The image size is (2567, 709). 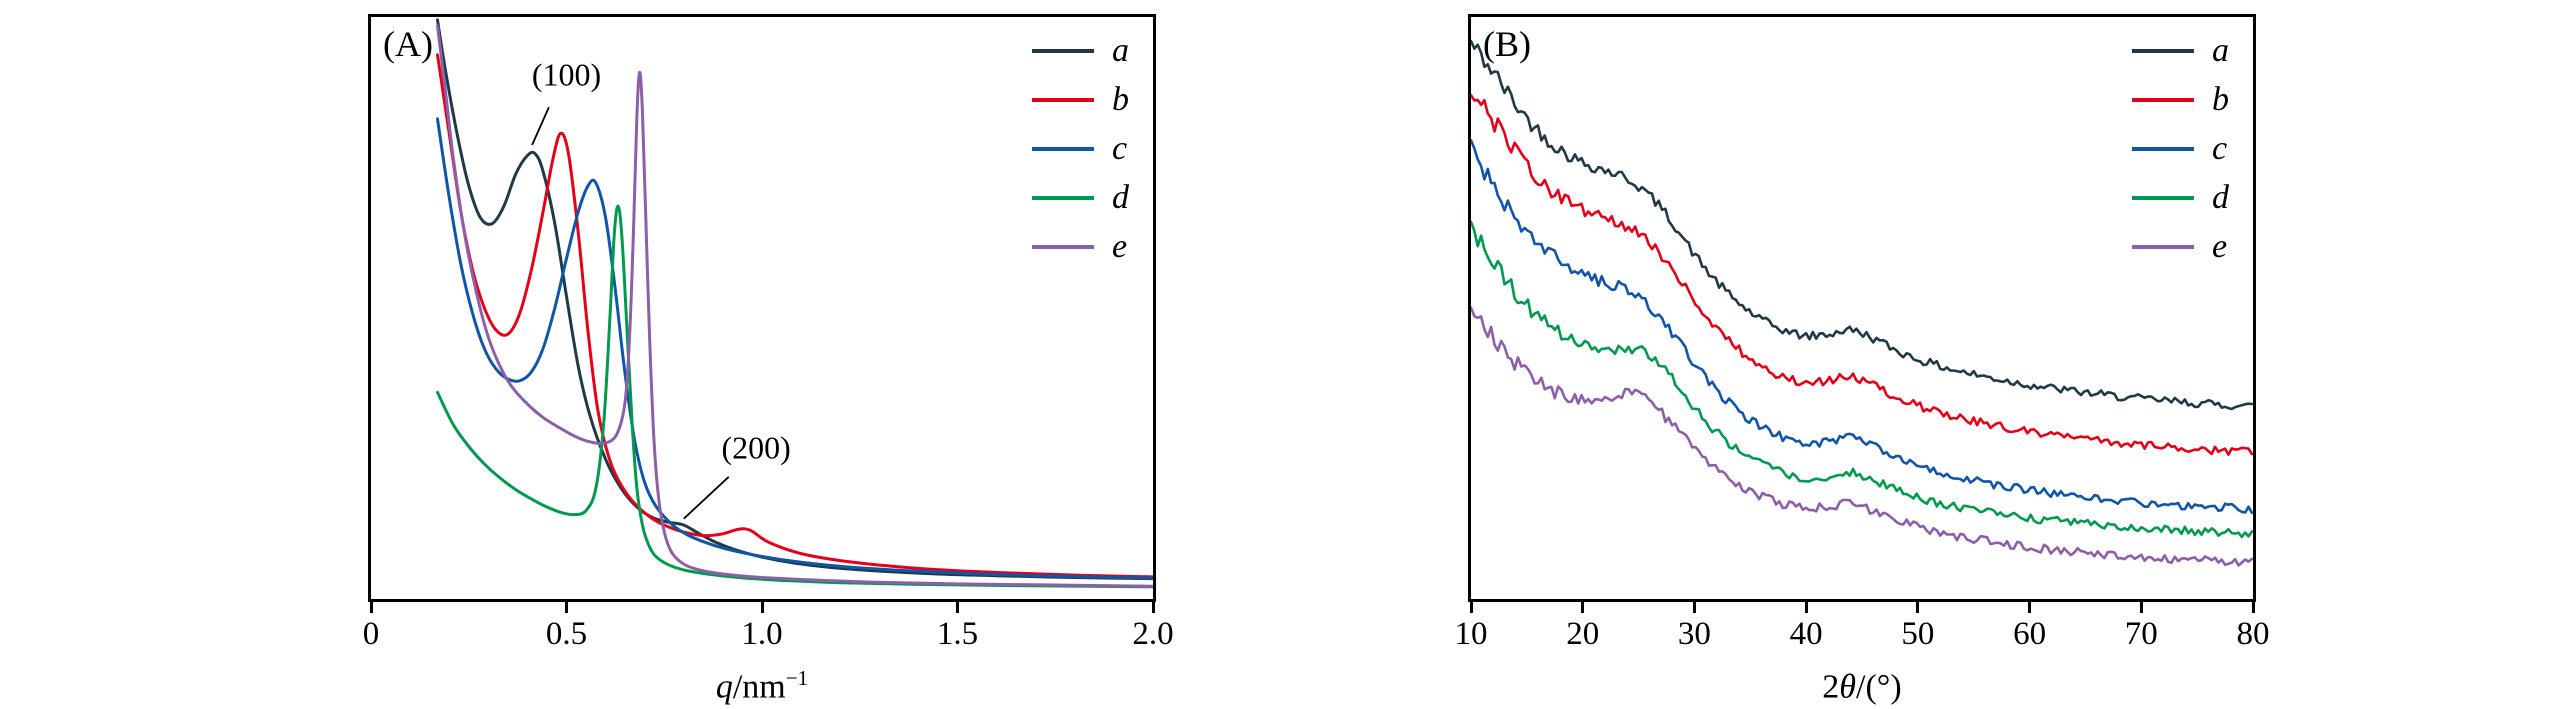 What do you see at coordinates (2253, 634) in the screenshot?
I see `x-tick-label: 80` at bounding box center [2253, 634].